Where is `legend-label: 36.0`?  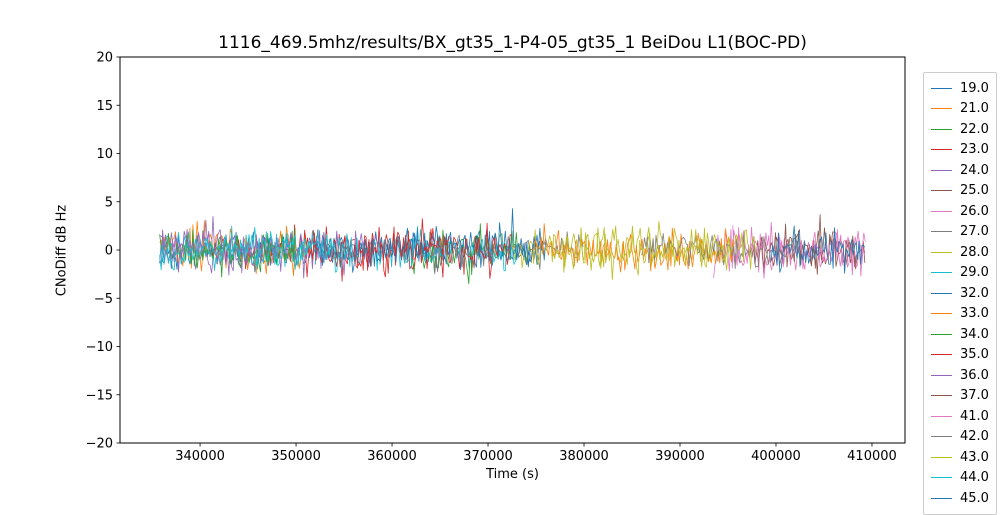
legend-label: 36.0 is located at coordinates (974, 375).